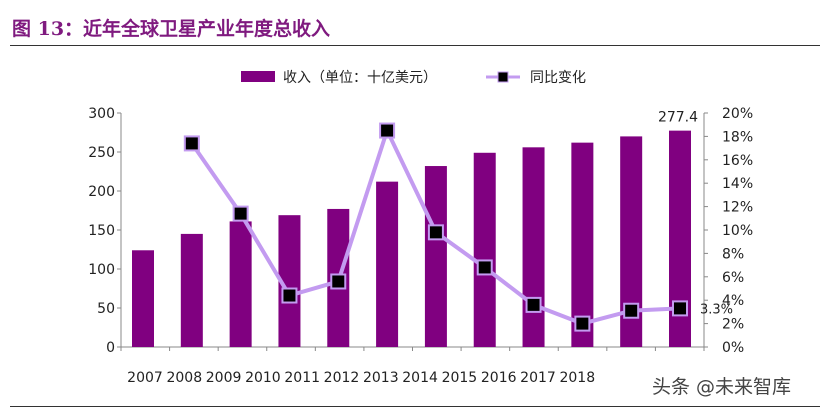  Describe the element at coordinates (577, 378) in the screenshot. I see `x-tick-label: 2018` at that location.